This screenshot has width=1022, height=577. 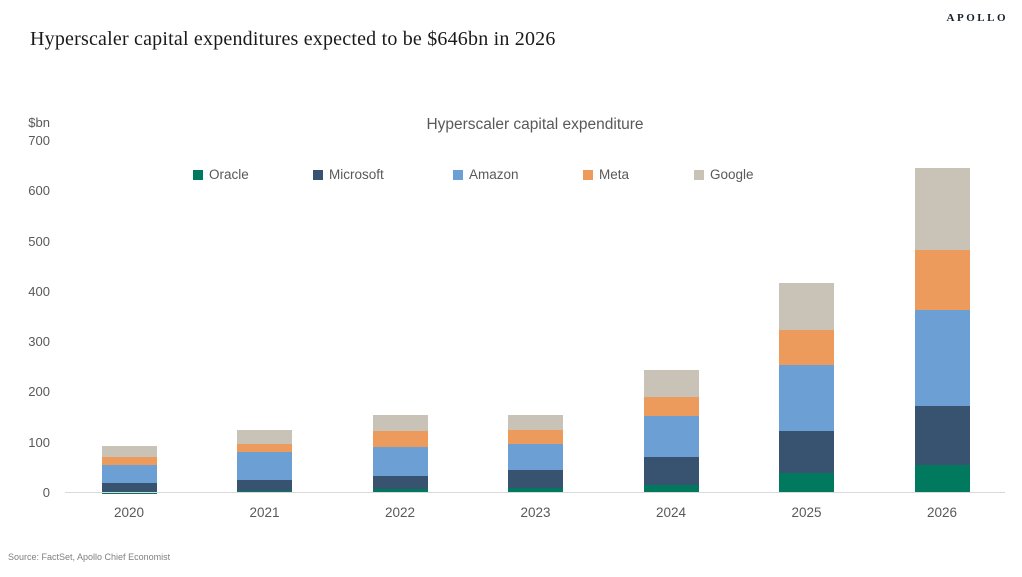 I want to click on bar-2021, so click(x=264, y=461).